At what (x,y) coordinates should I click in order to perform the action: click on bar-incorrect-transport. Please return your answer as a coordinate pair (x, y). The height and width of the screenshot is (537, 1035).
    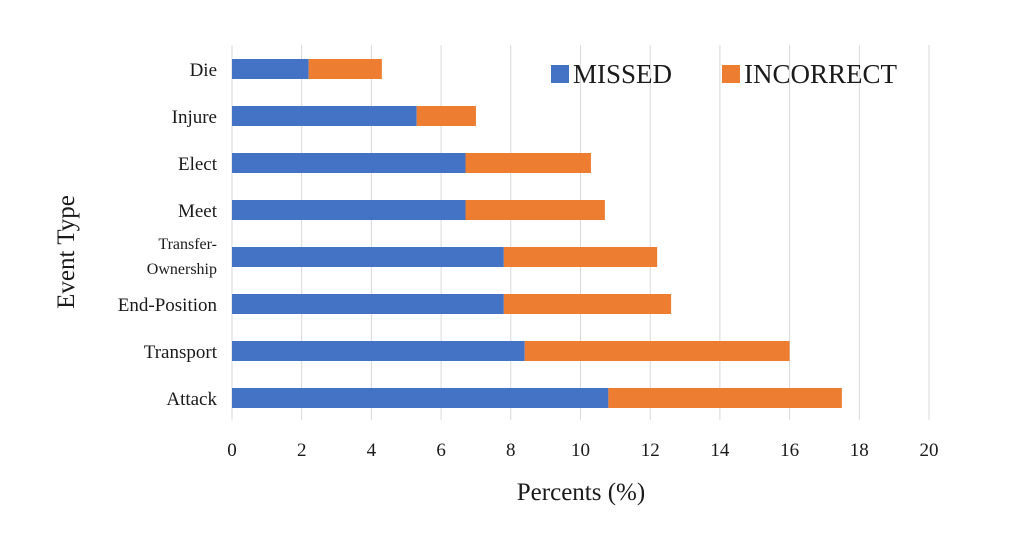
    Looking at the image, I should click on (657, 351).